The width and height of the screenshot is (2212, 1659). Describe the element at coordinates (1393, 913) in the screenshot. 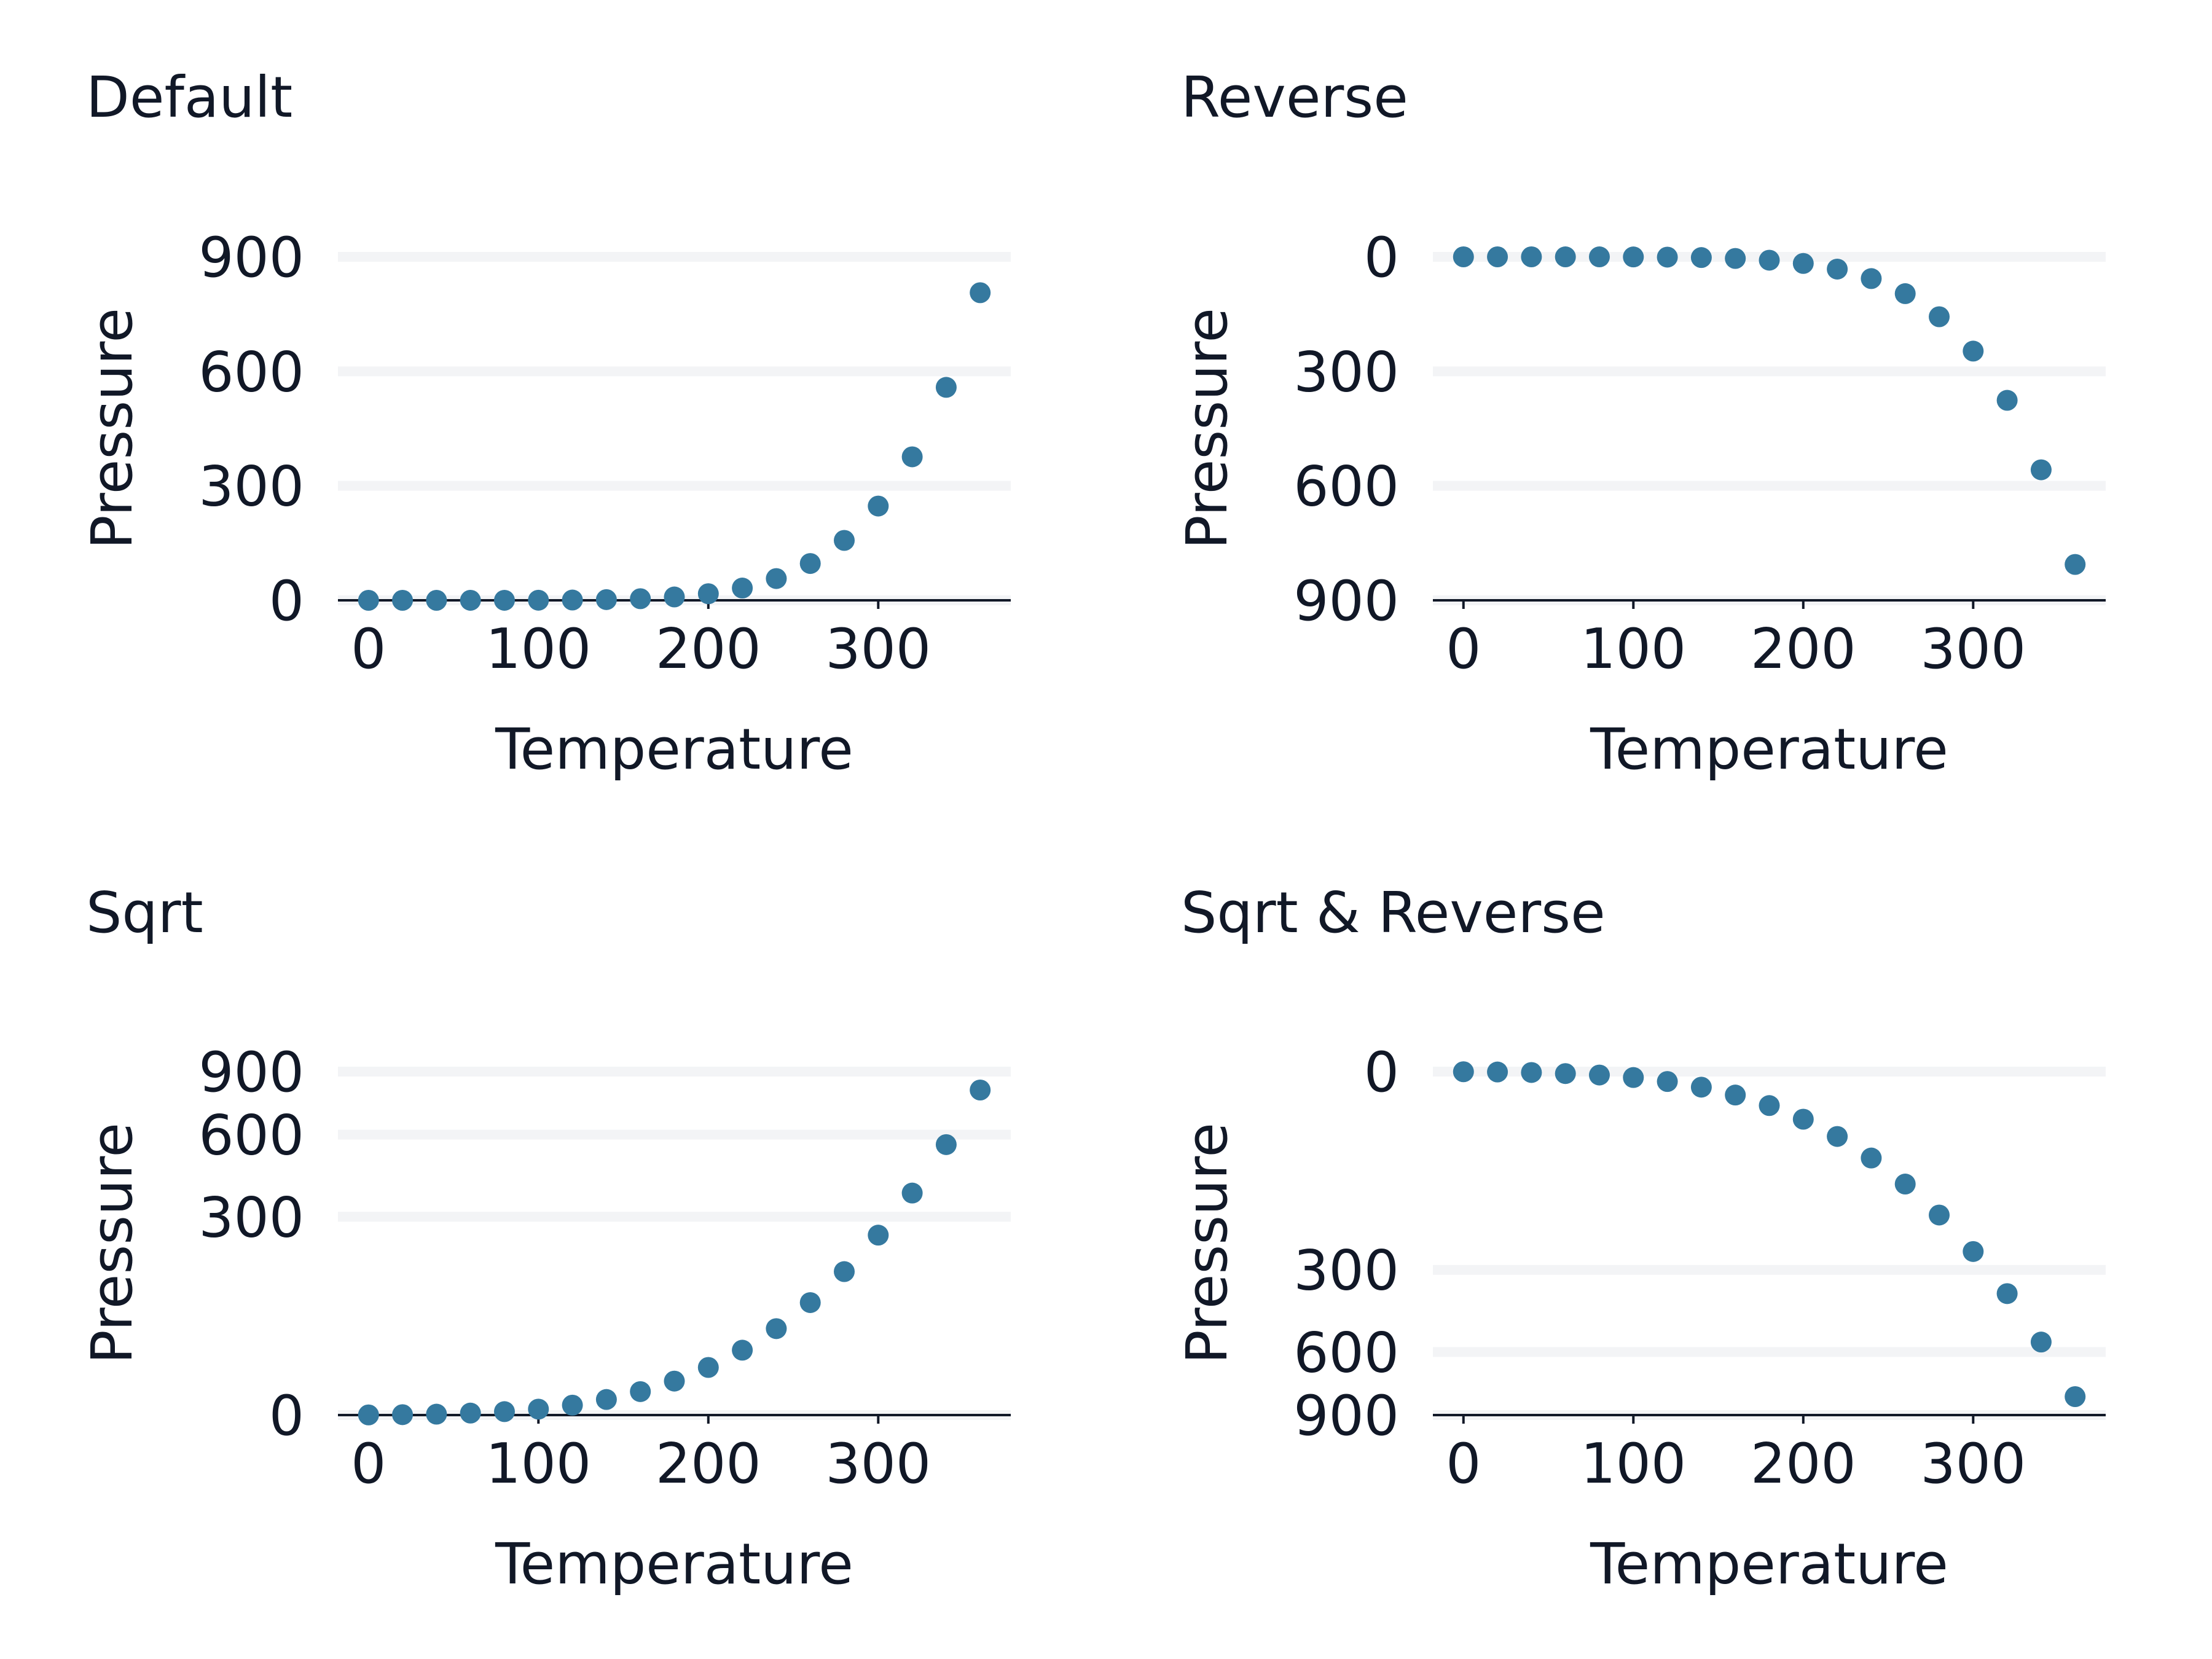

I see `chart-title: Sqrt & Reverse` at that location.